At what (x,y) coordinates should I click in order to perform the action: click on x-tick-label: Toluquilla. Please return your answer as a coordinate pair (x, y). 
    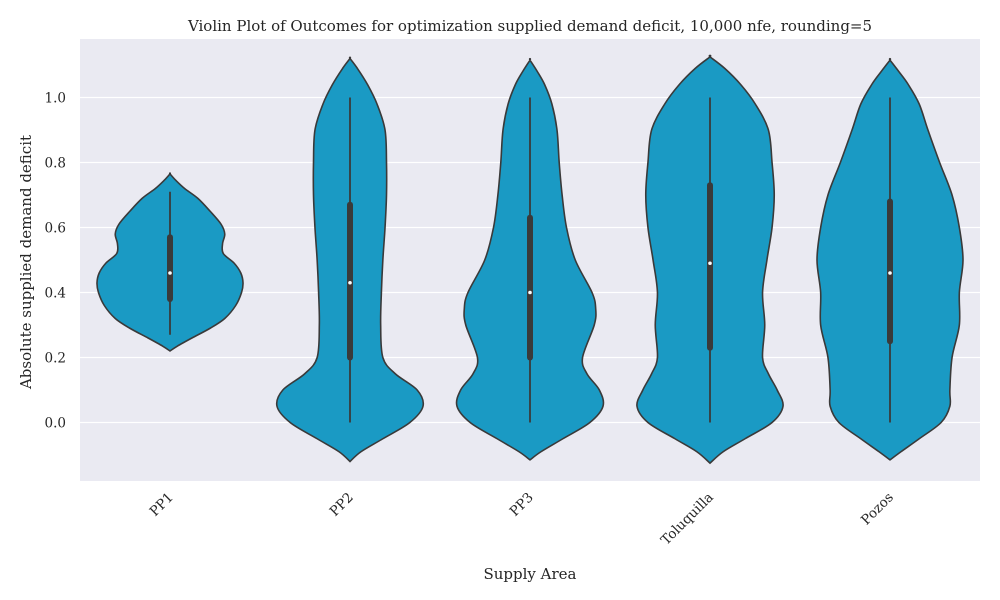
    Looking at the image, I should click on (687, 519).